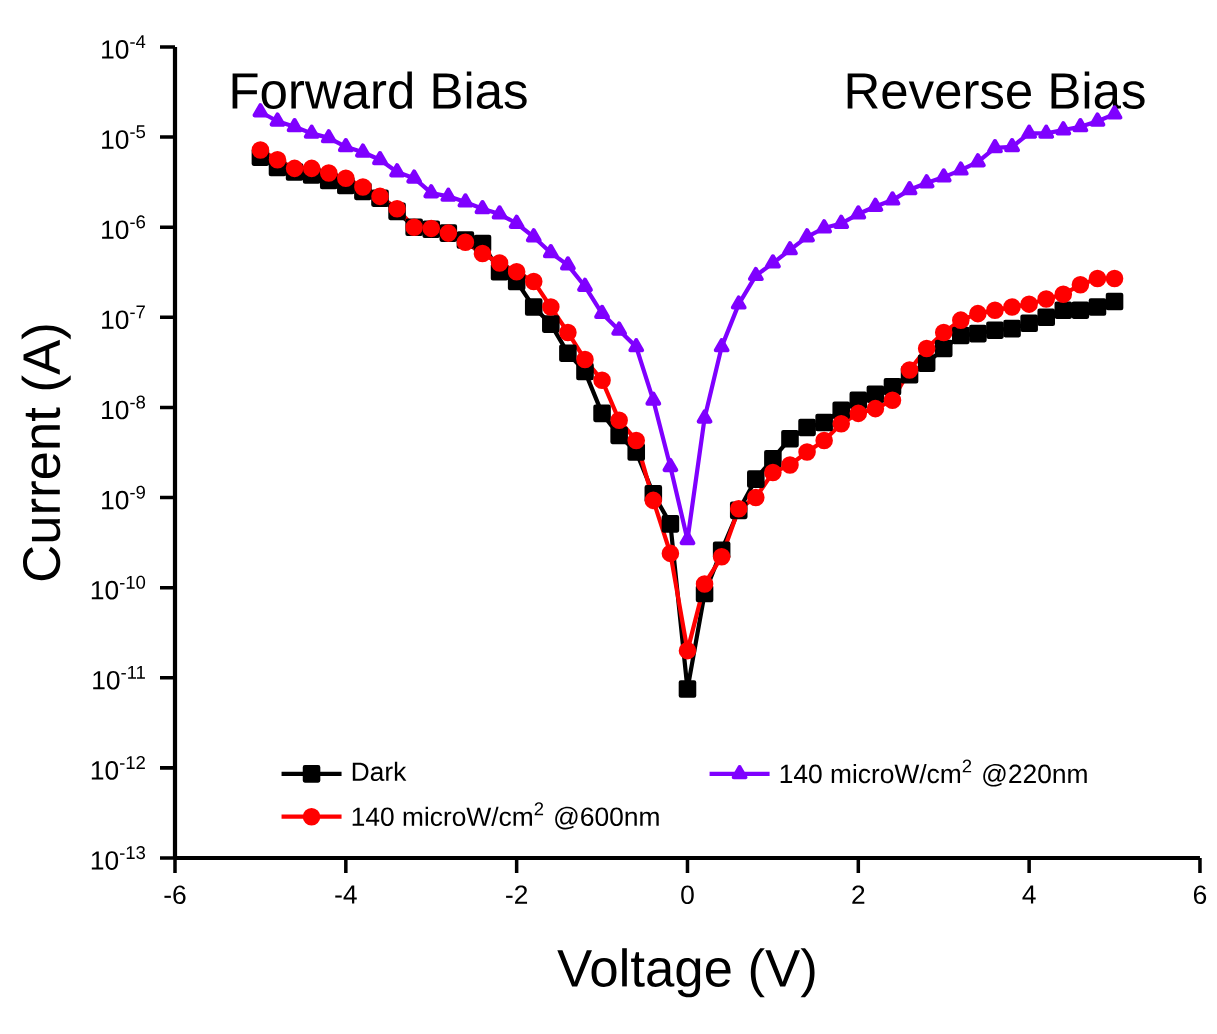  I want to click on x-tick-label: 2, so click(858, 894).